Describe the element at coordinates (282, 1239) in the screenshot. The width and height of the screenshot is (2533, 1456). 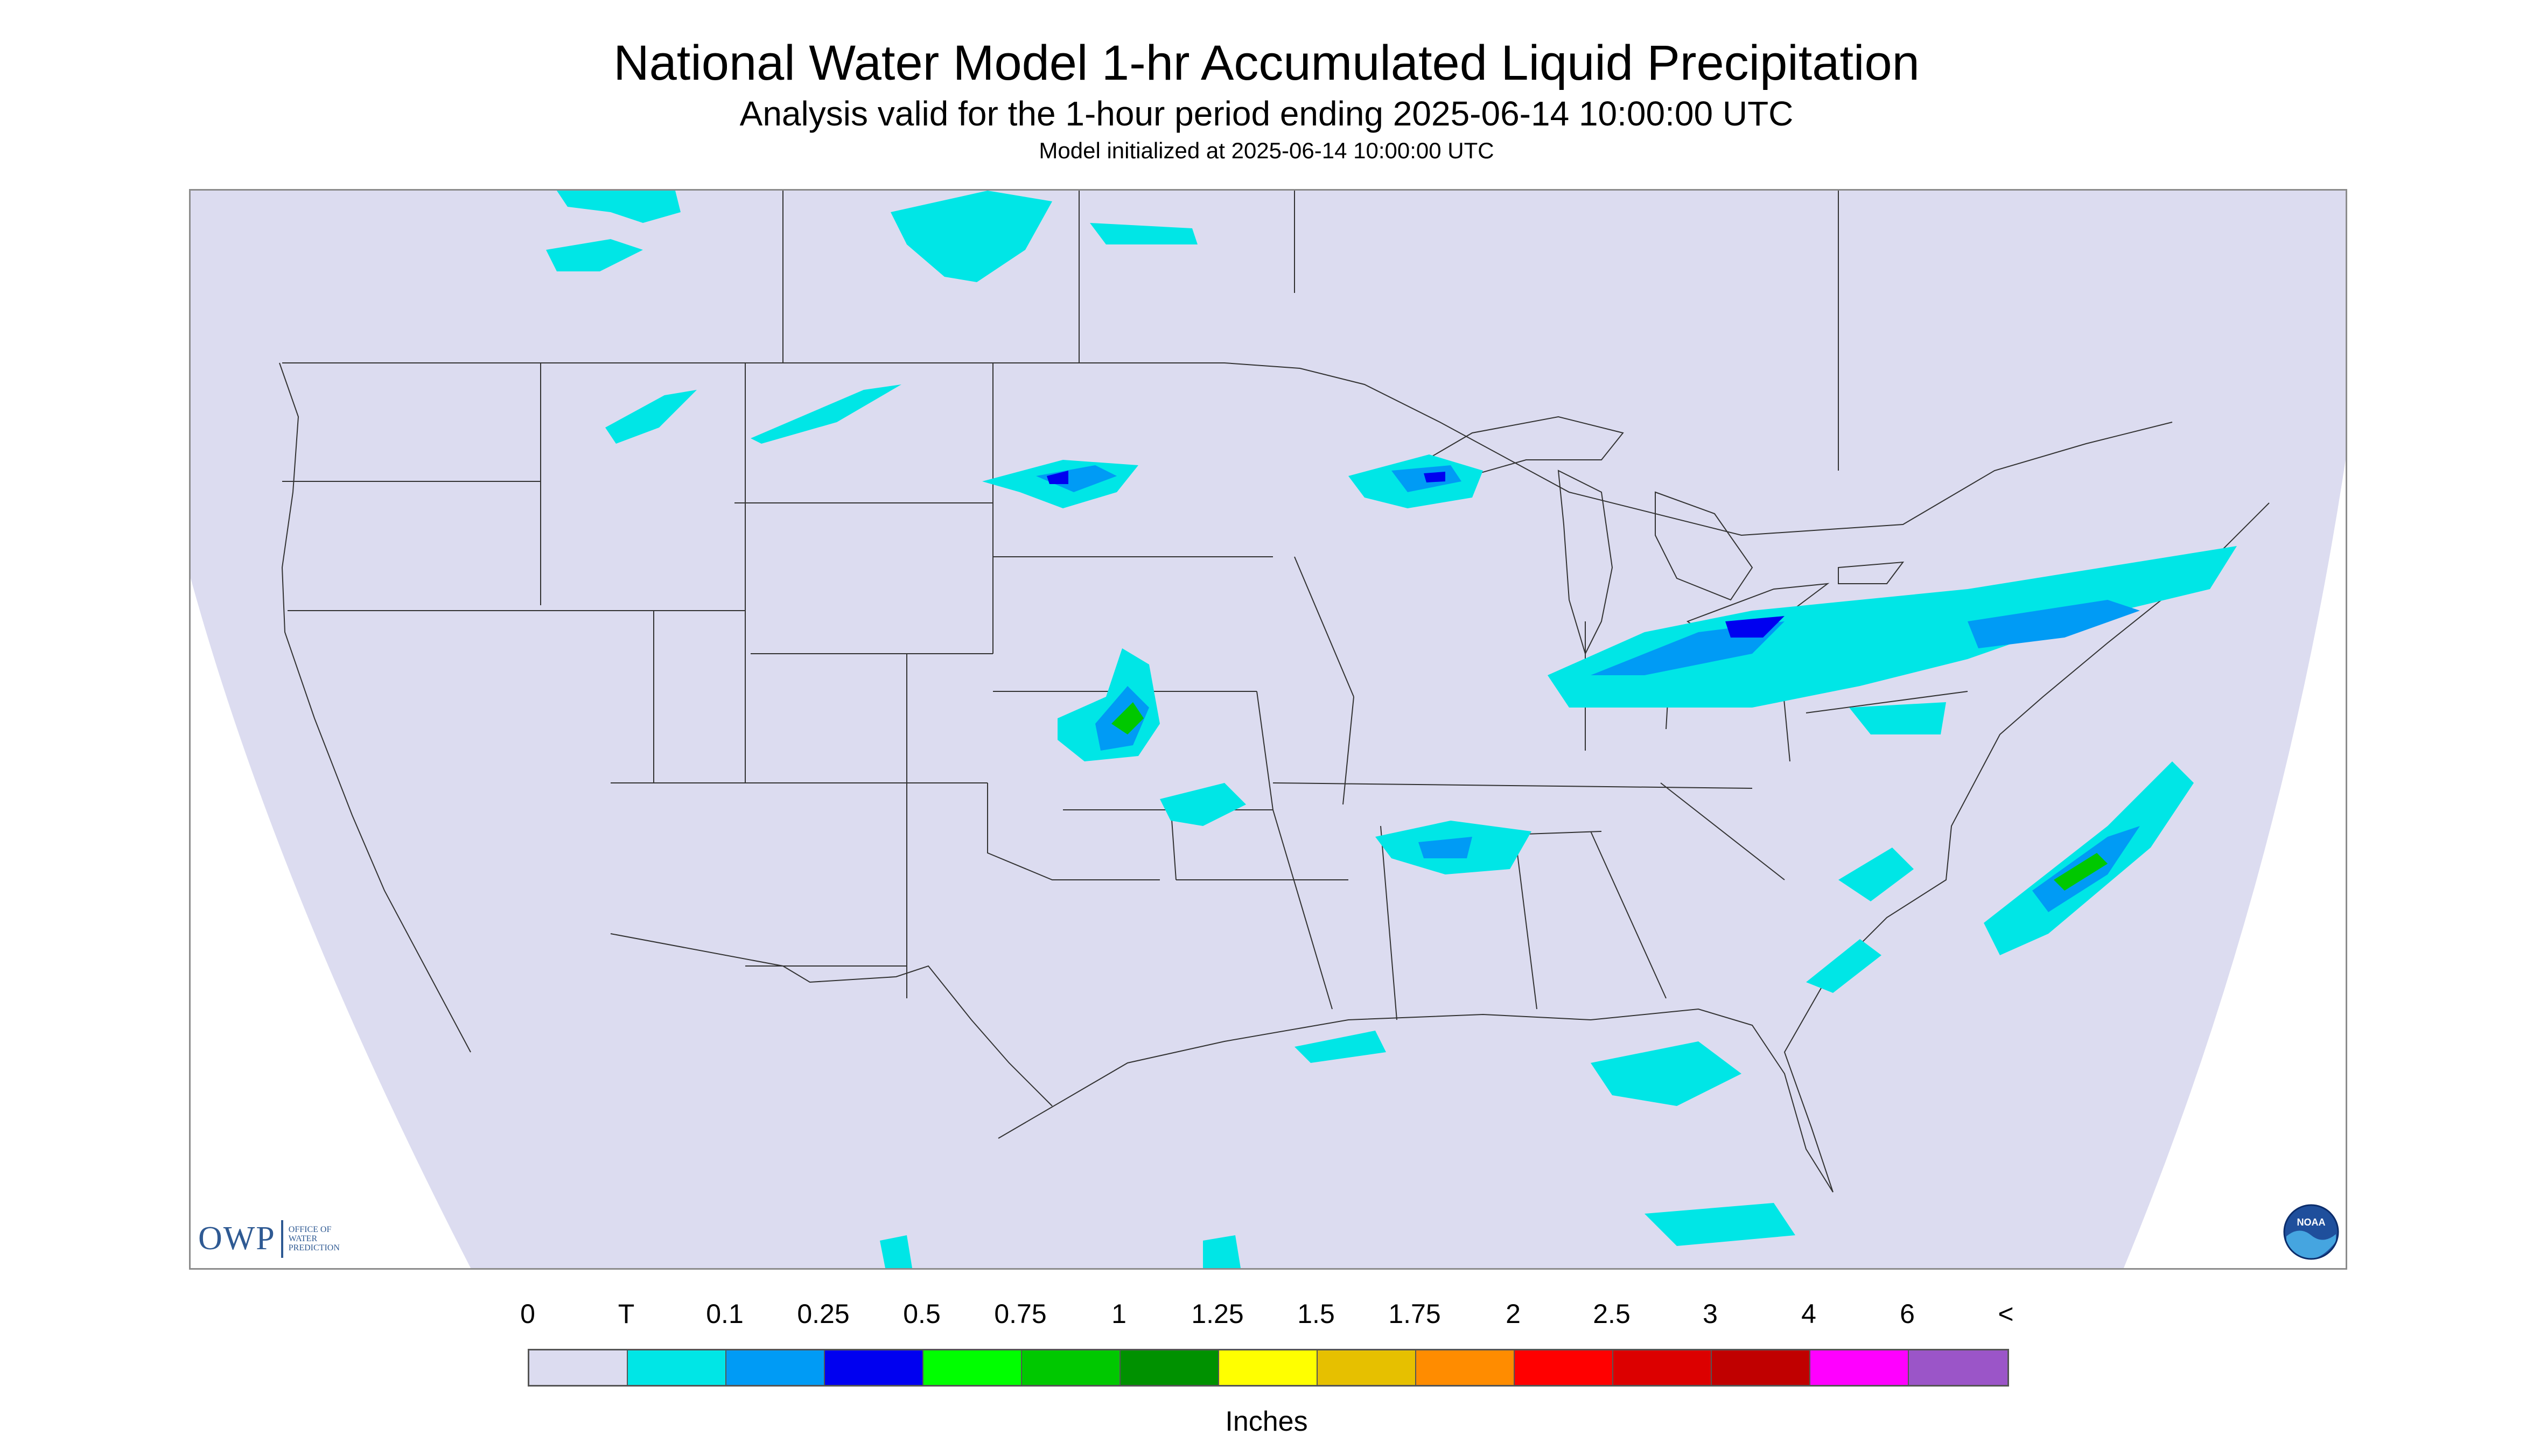
I see `owp-logo-divider` at that location.